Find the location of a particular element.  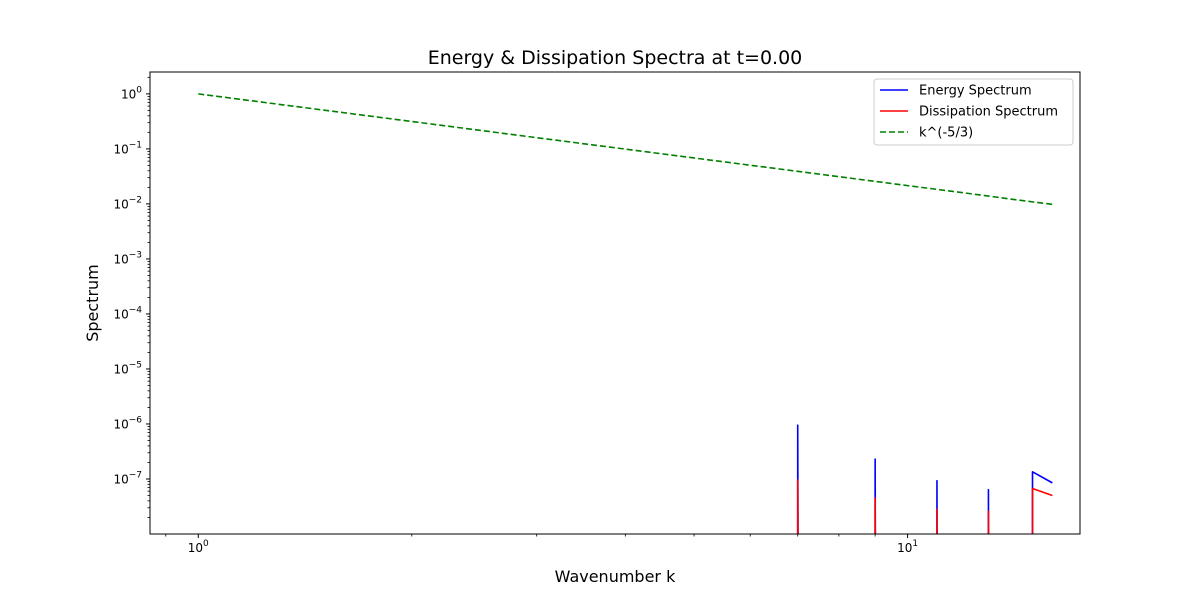

y-tick-label: 10⁻⁷ is located at coordinates (127, 478).